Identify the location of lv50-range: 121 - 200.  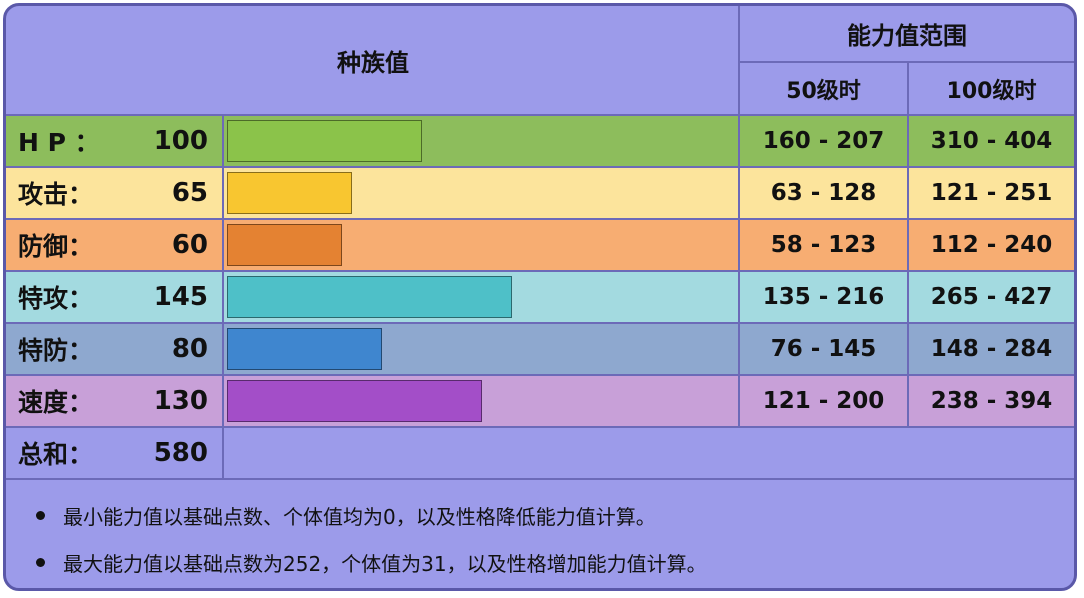
(823, 401).